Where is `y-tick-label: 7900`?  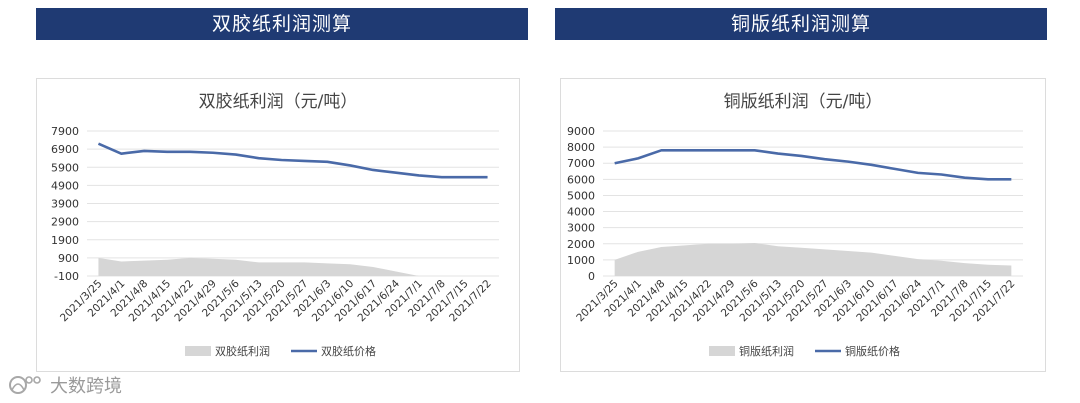
y-tick-label: 7900 is located at coordinates (65, 131).